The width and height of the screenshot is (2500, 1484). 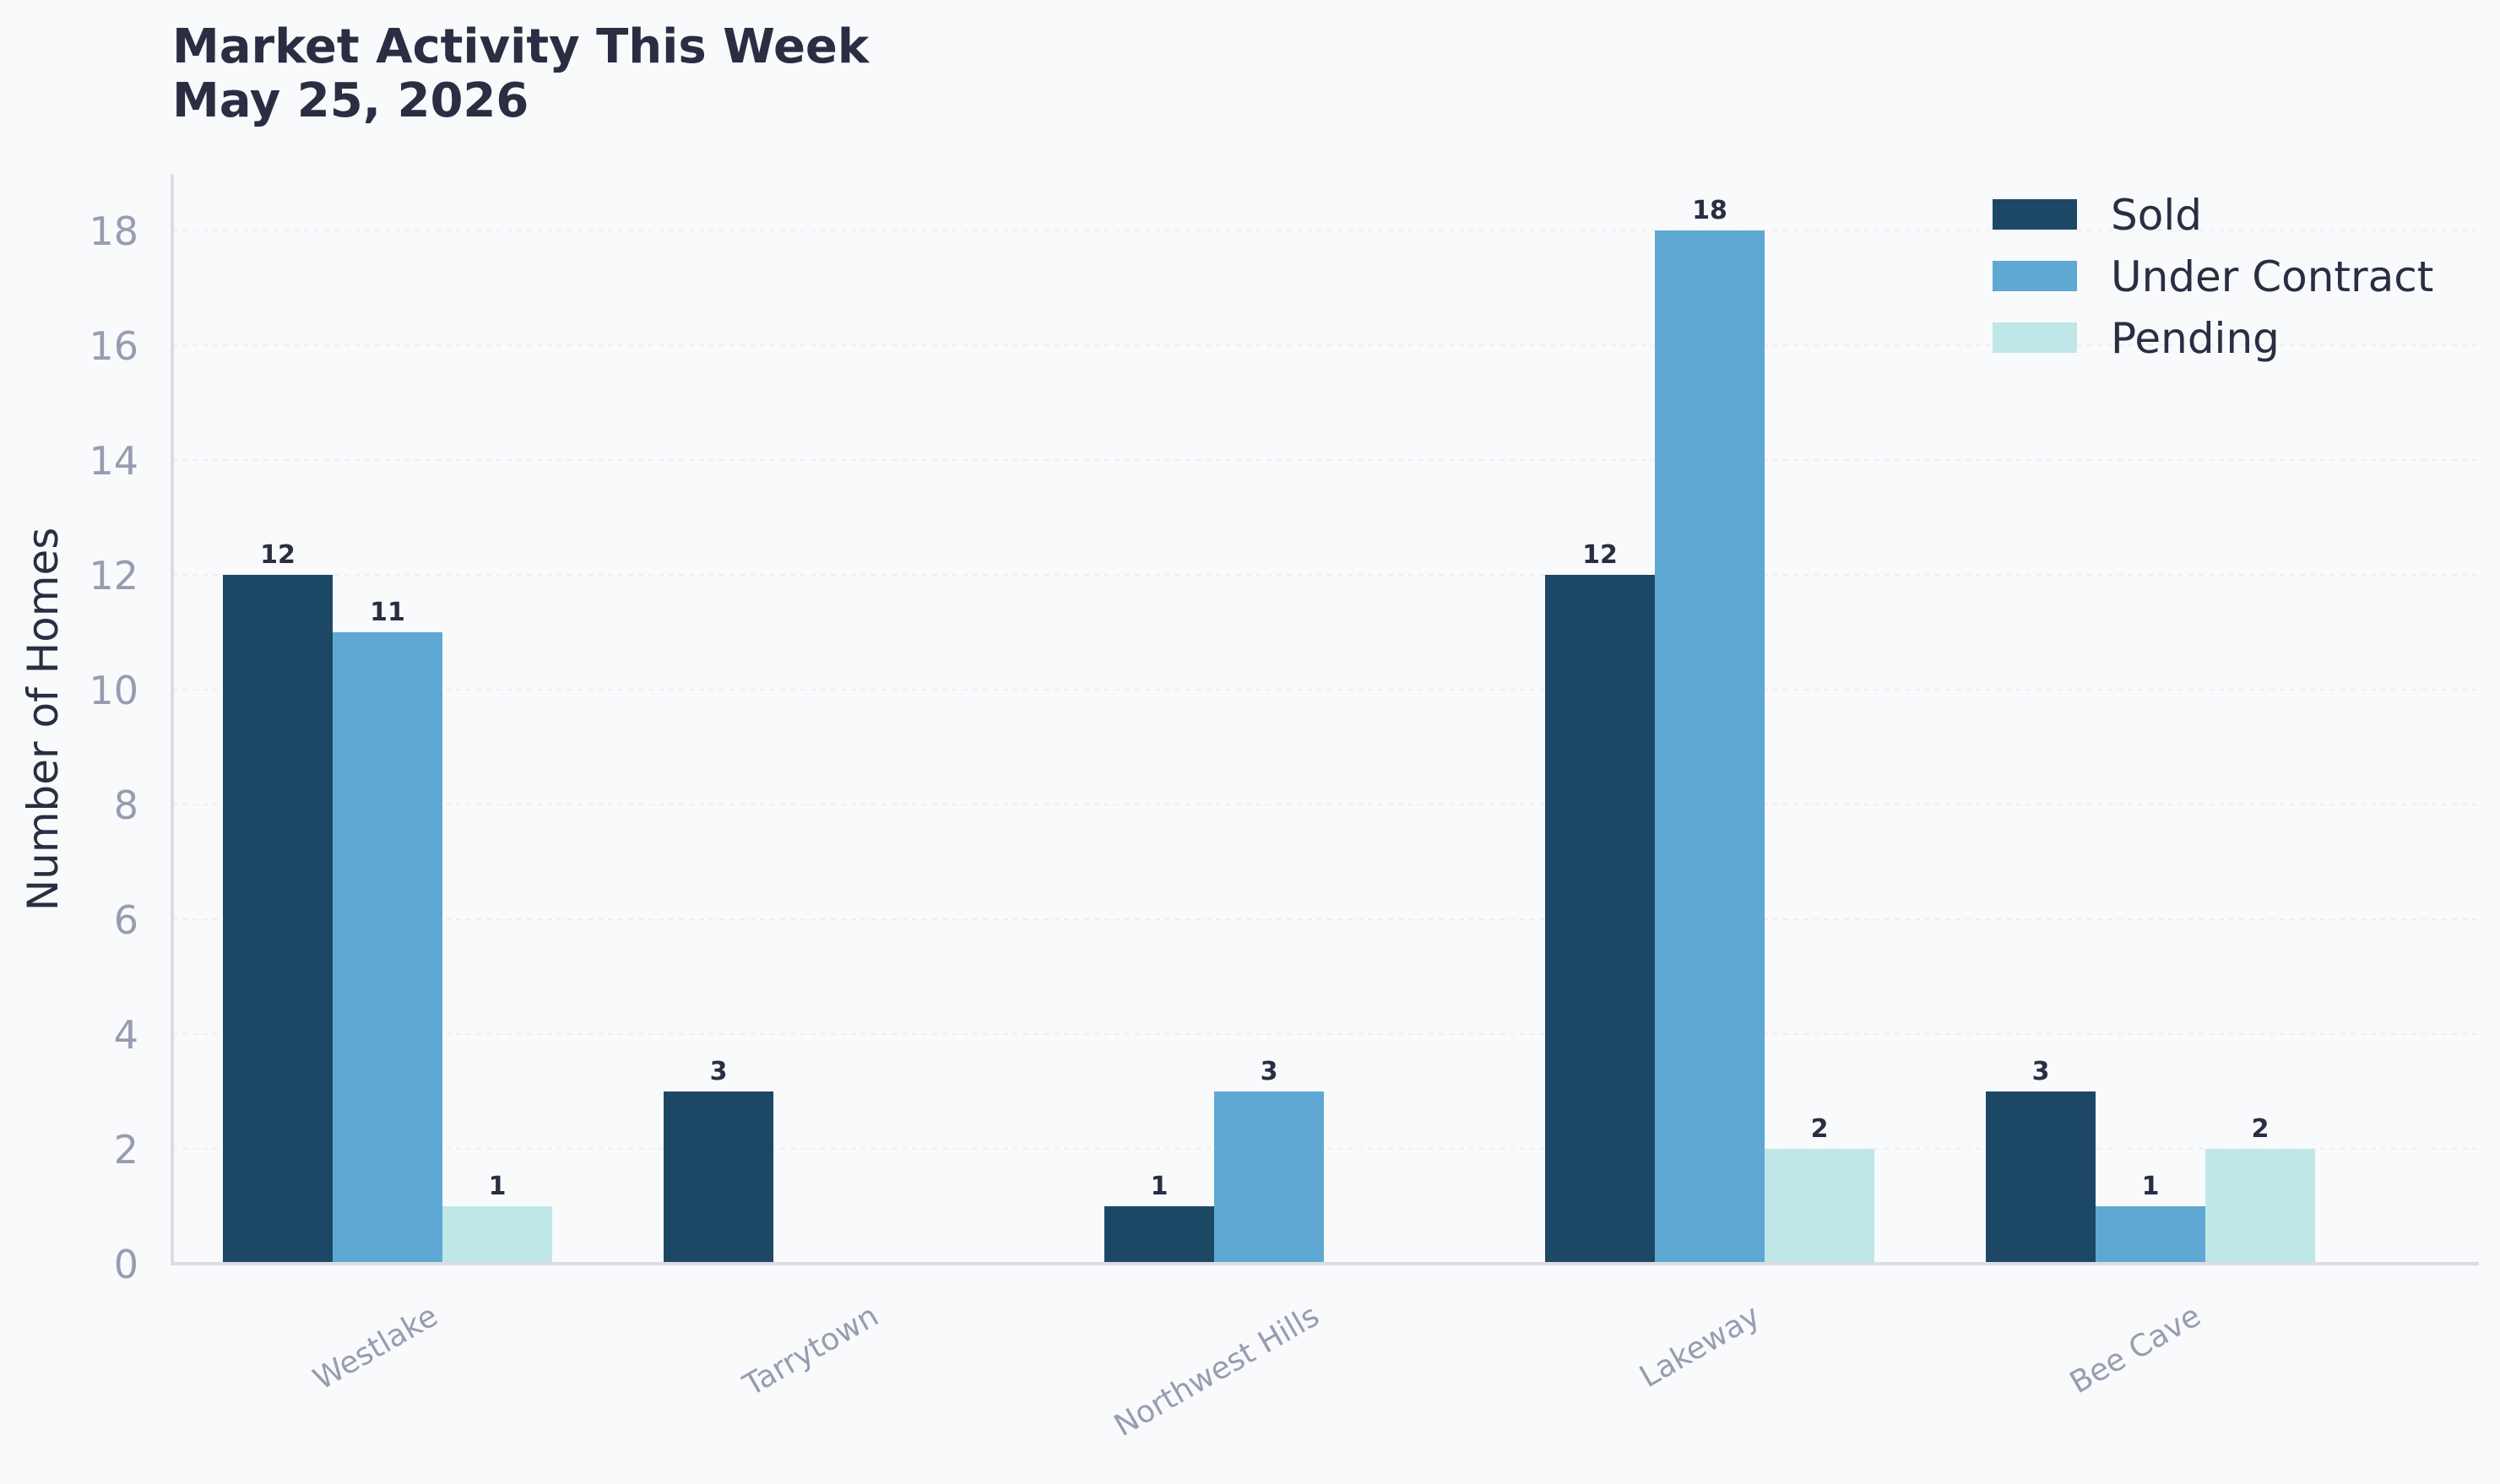 What do you see at coordinates (43, 720) in the screenshot?
I see `y-axis-label: Number of Homes` at bounding box center [43, 720].